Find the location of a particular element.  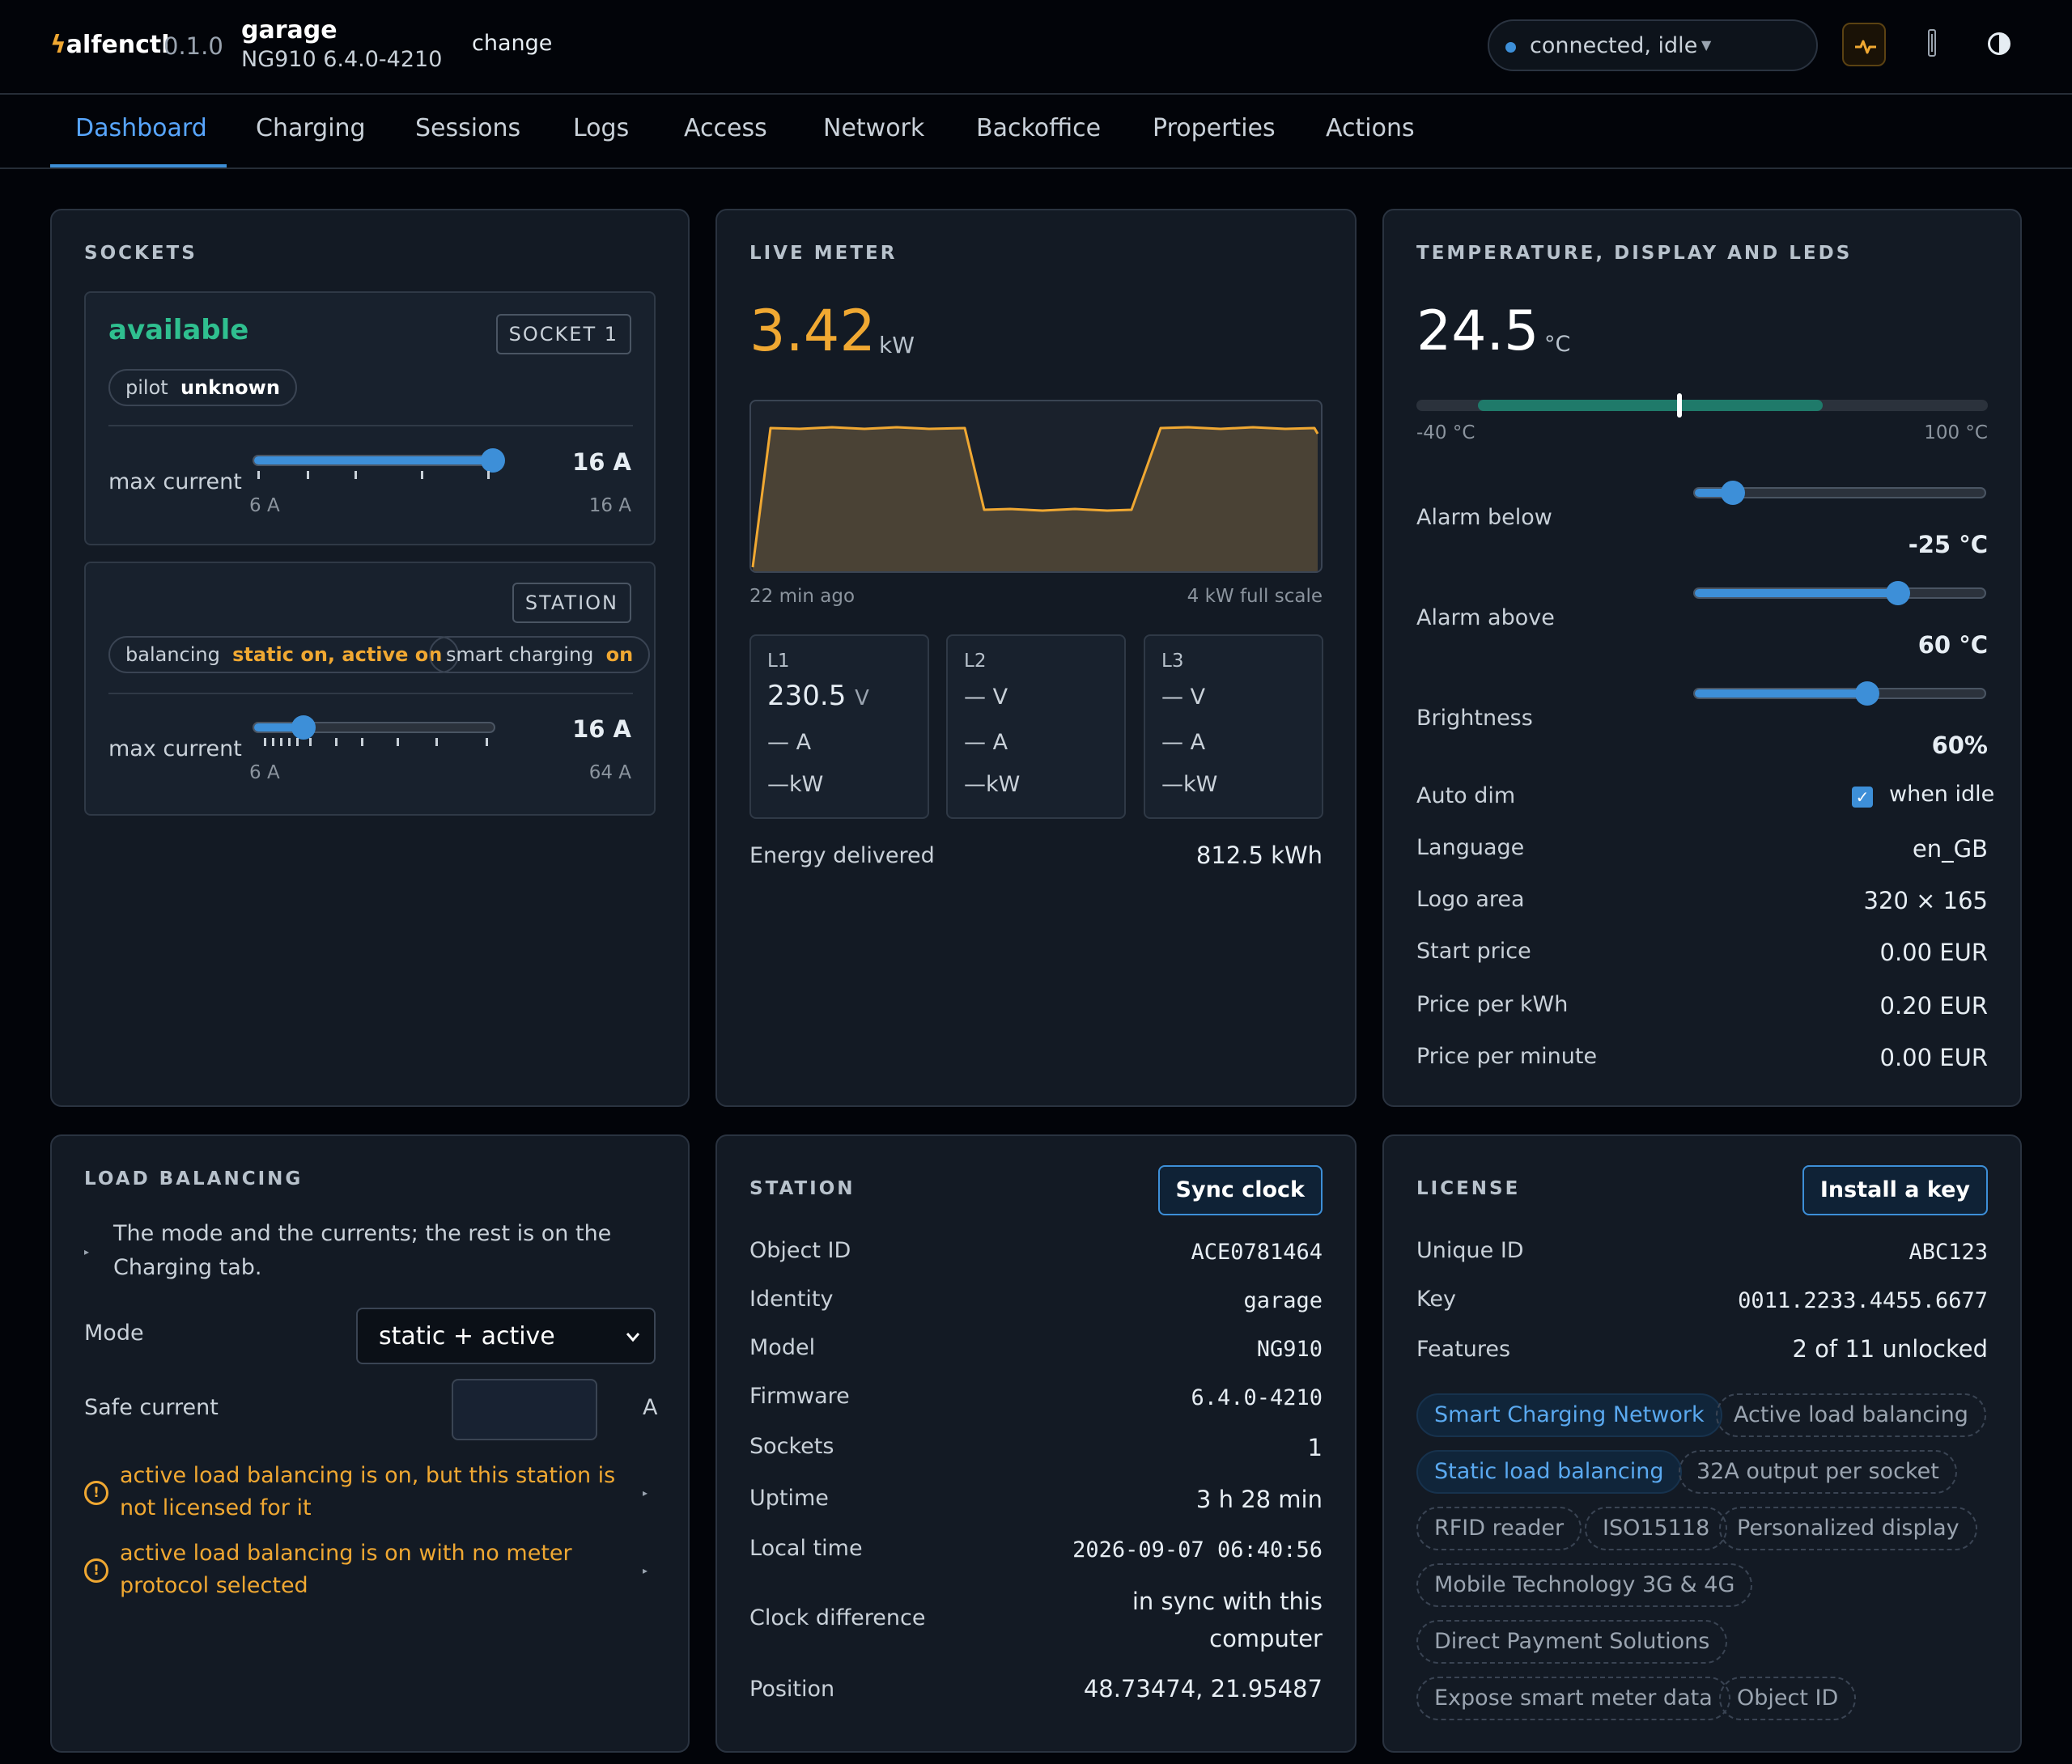

tab-backoffice: Backoffice is located at coordinates (1039, 128).